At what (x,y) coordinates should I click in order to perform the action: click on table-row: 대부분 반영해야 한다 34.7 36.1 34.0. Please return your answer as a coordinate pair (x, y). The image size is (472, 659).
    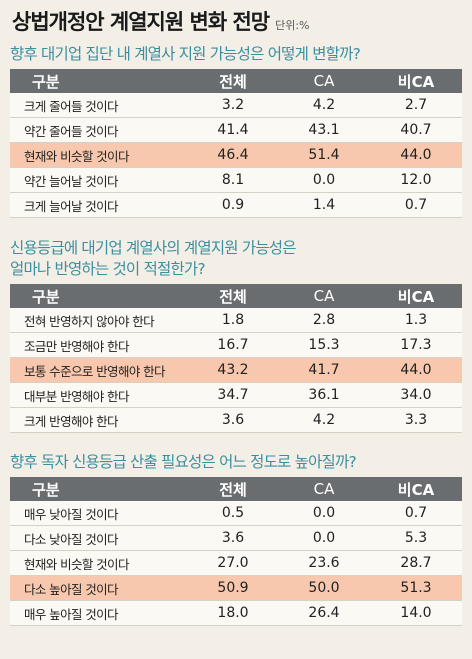
    Looking at the image, I should click on (236, 395).